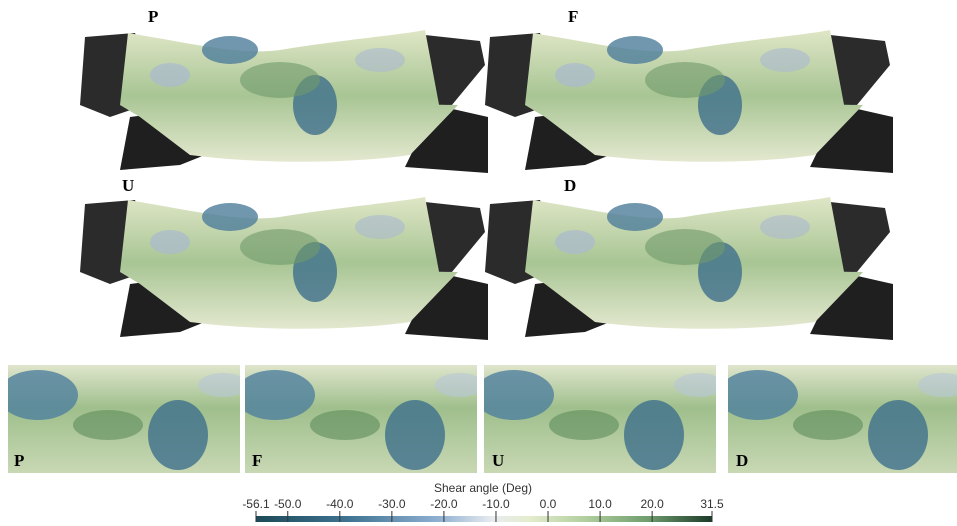 The image size is (957, 526). What do you see at coordinates (256, 504) in the screenshot?
I see `colorbar-tick-label: -56.1` at bounding box center [256, 504].